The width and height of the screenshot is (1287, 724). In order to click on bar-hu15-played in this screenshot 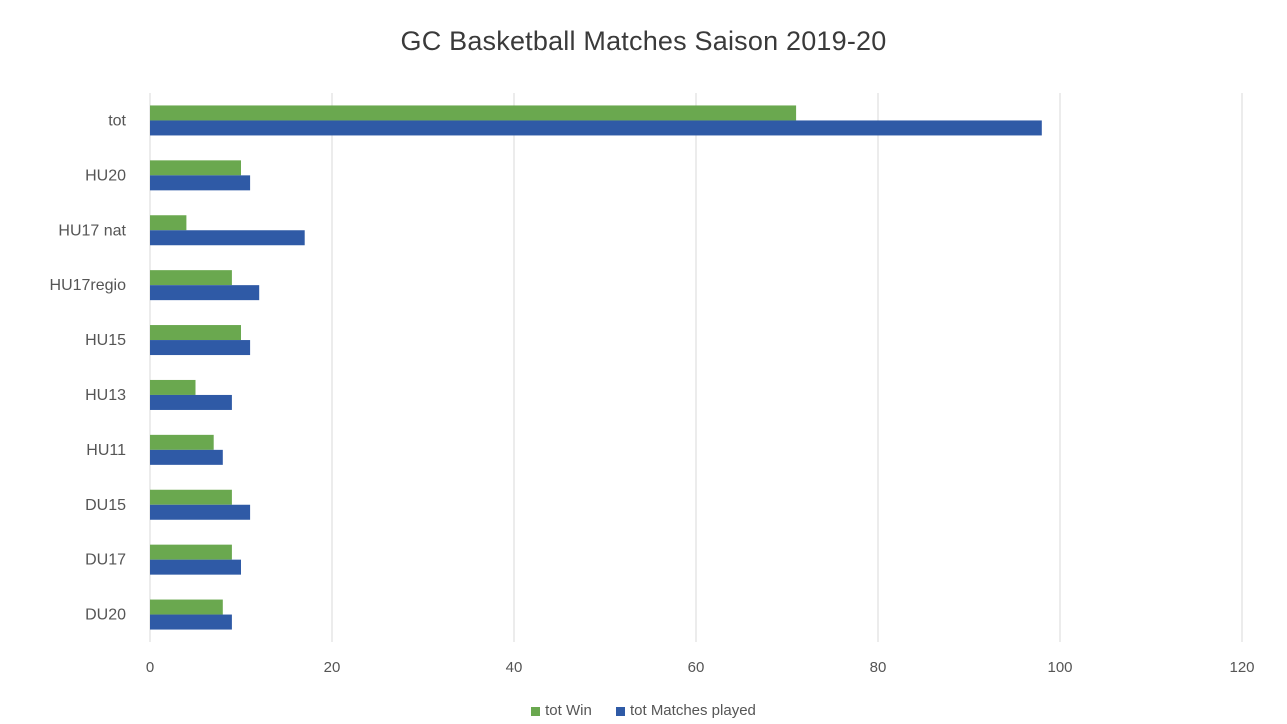, I will do `click(200, 348)`.